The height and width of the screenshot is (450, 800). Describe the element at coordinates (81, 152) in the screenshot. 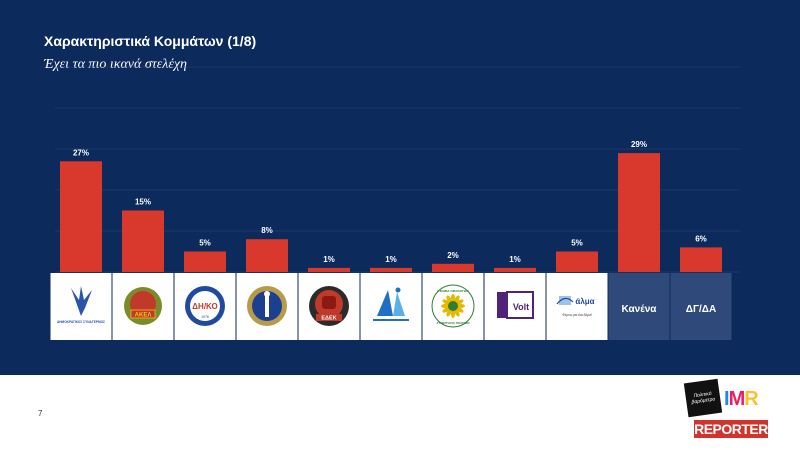

I see `data-label-1: 27%` at that location.